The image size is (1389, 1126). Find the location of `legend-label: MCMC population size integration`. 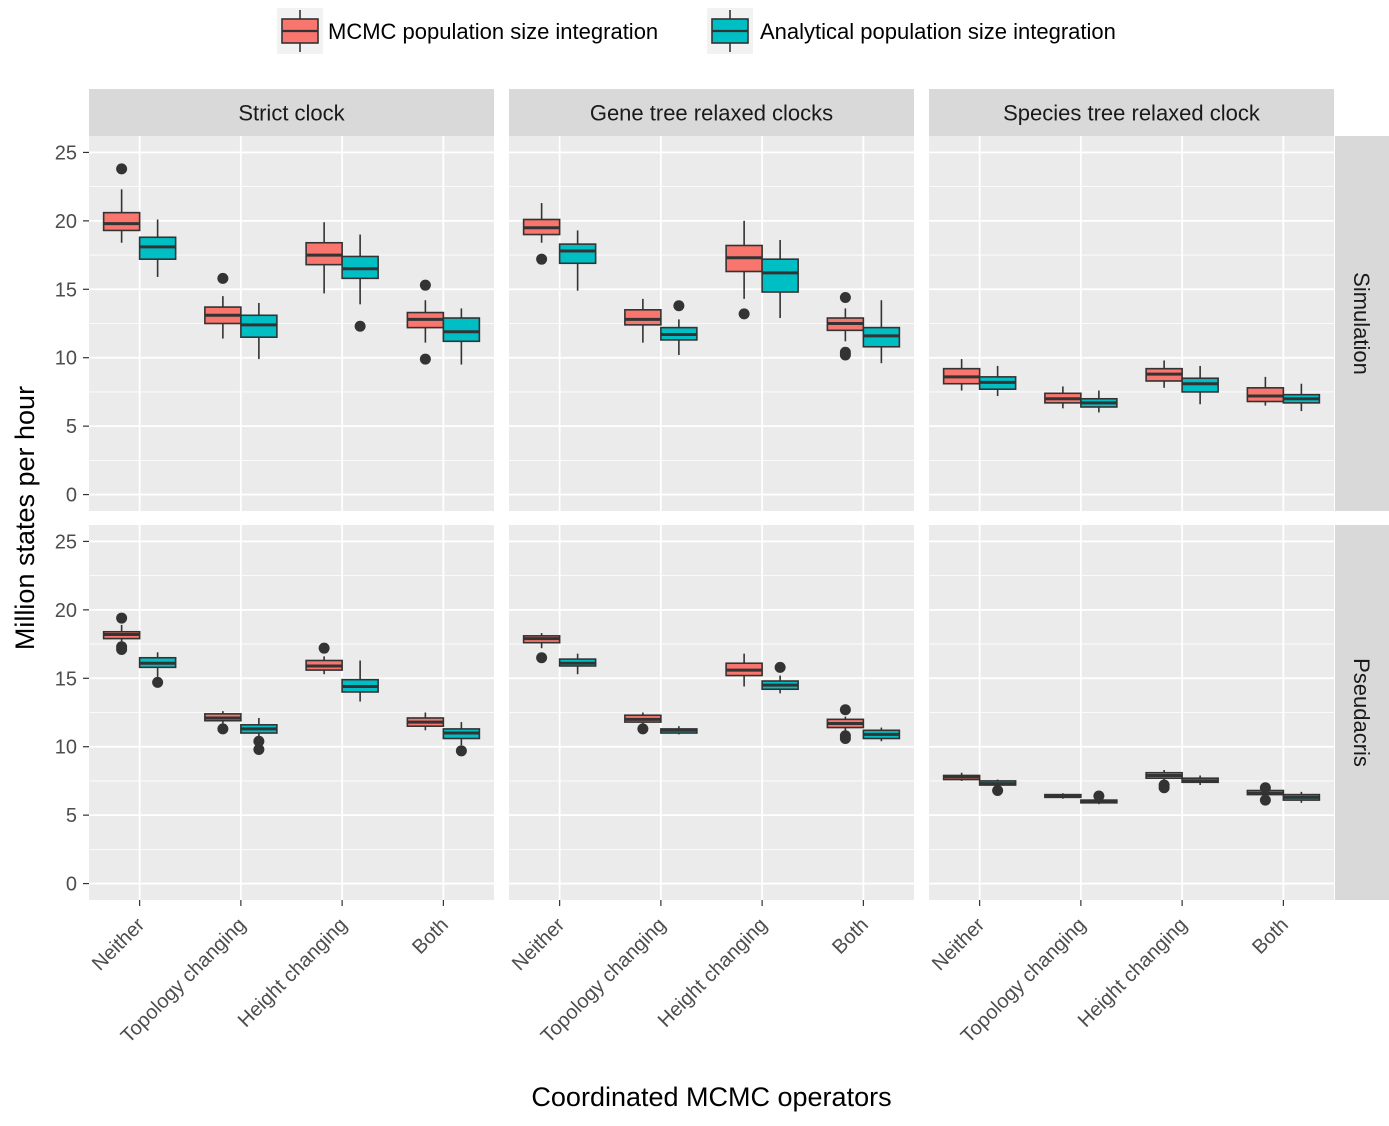

legend-label: MCMC population size integration is located at coordinates (493, 31).